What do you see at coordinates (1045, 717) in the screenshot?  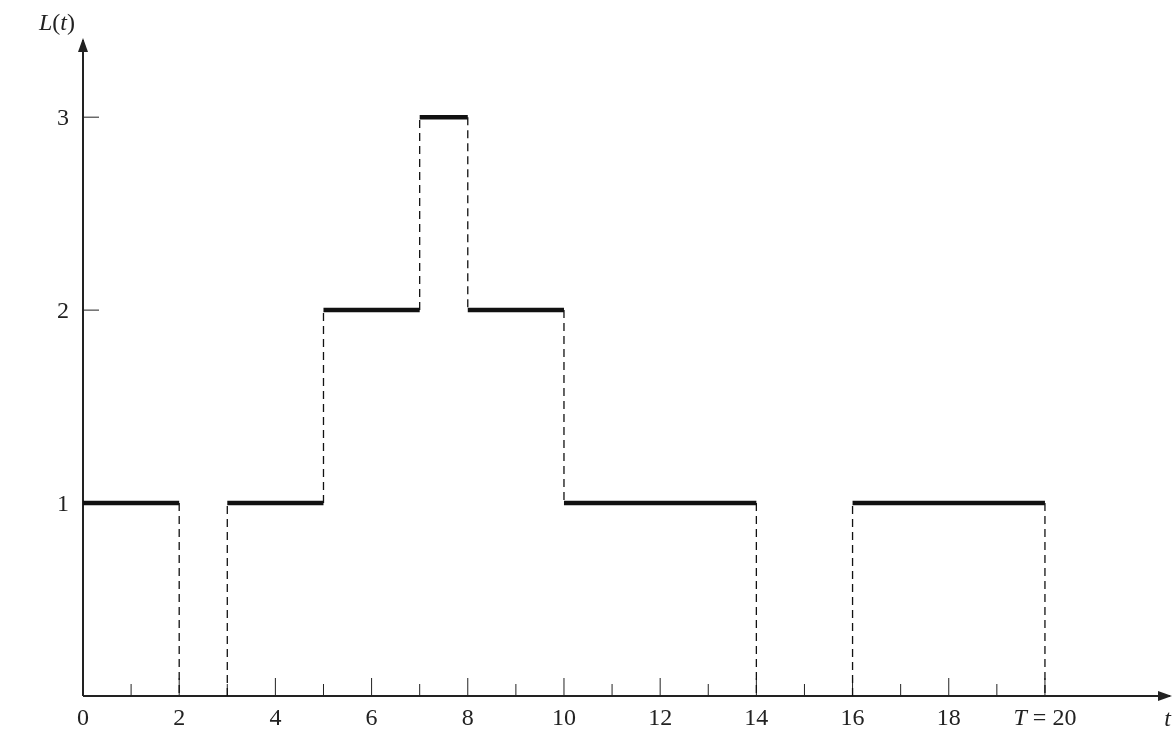 I see `x-tick-label: T = 20` at bounding box center [1045, 717].